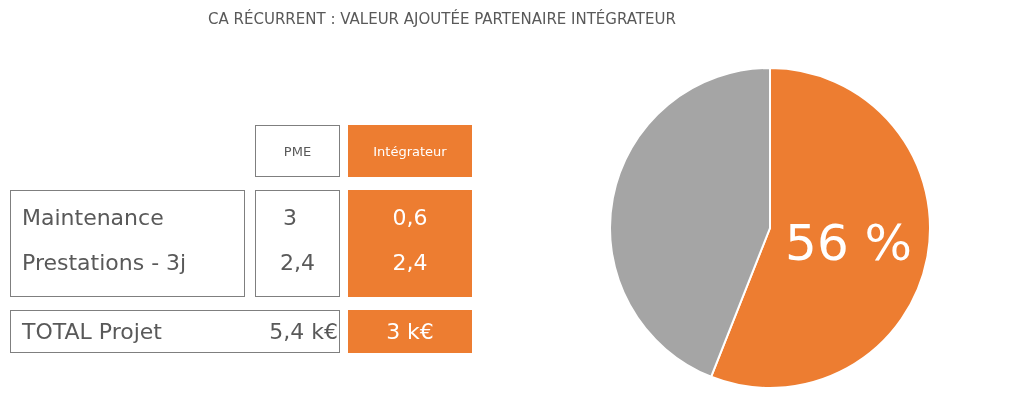 The height and width of the screenshot is (412, 1024). Describe the element at coordinates (290, 218) in the screenshot. I see `text: 3` at that location.